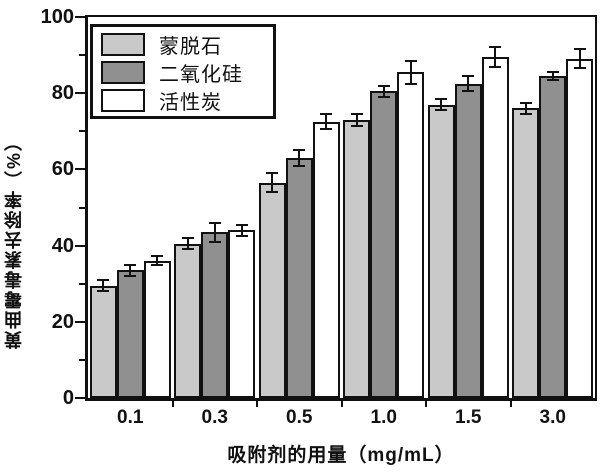  What do you see at coordinates (14, 240) in the screenshot?
I see `y-axis-title: 黄曲霉毒素去除率（%）` at bounding box center [14, 240].